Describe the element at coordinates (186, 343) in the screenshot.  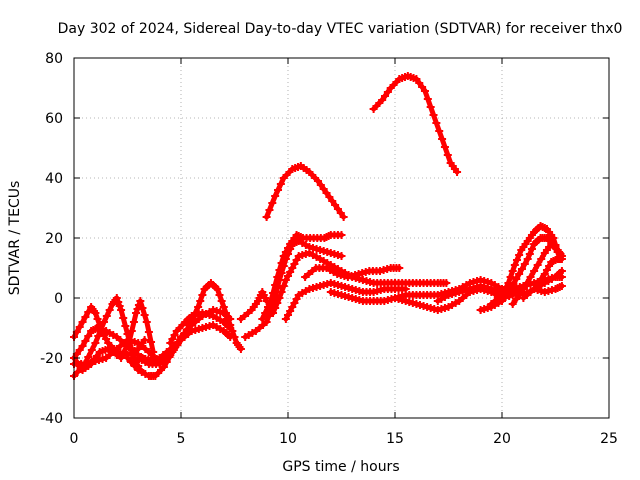
I see `series-pass-h` at that location.